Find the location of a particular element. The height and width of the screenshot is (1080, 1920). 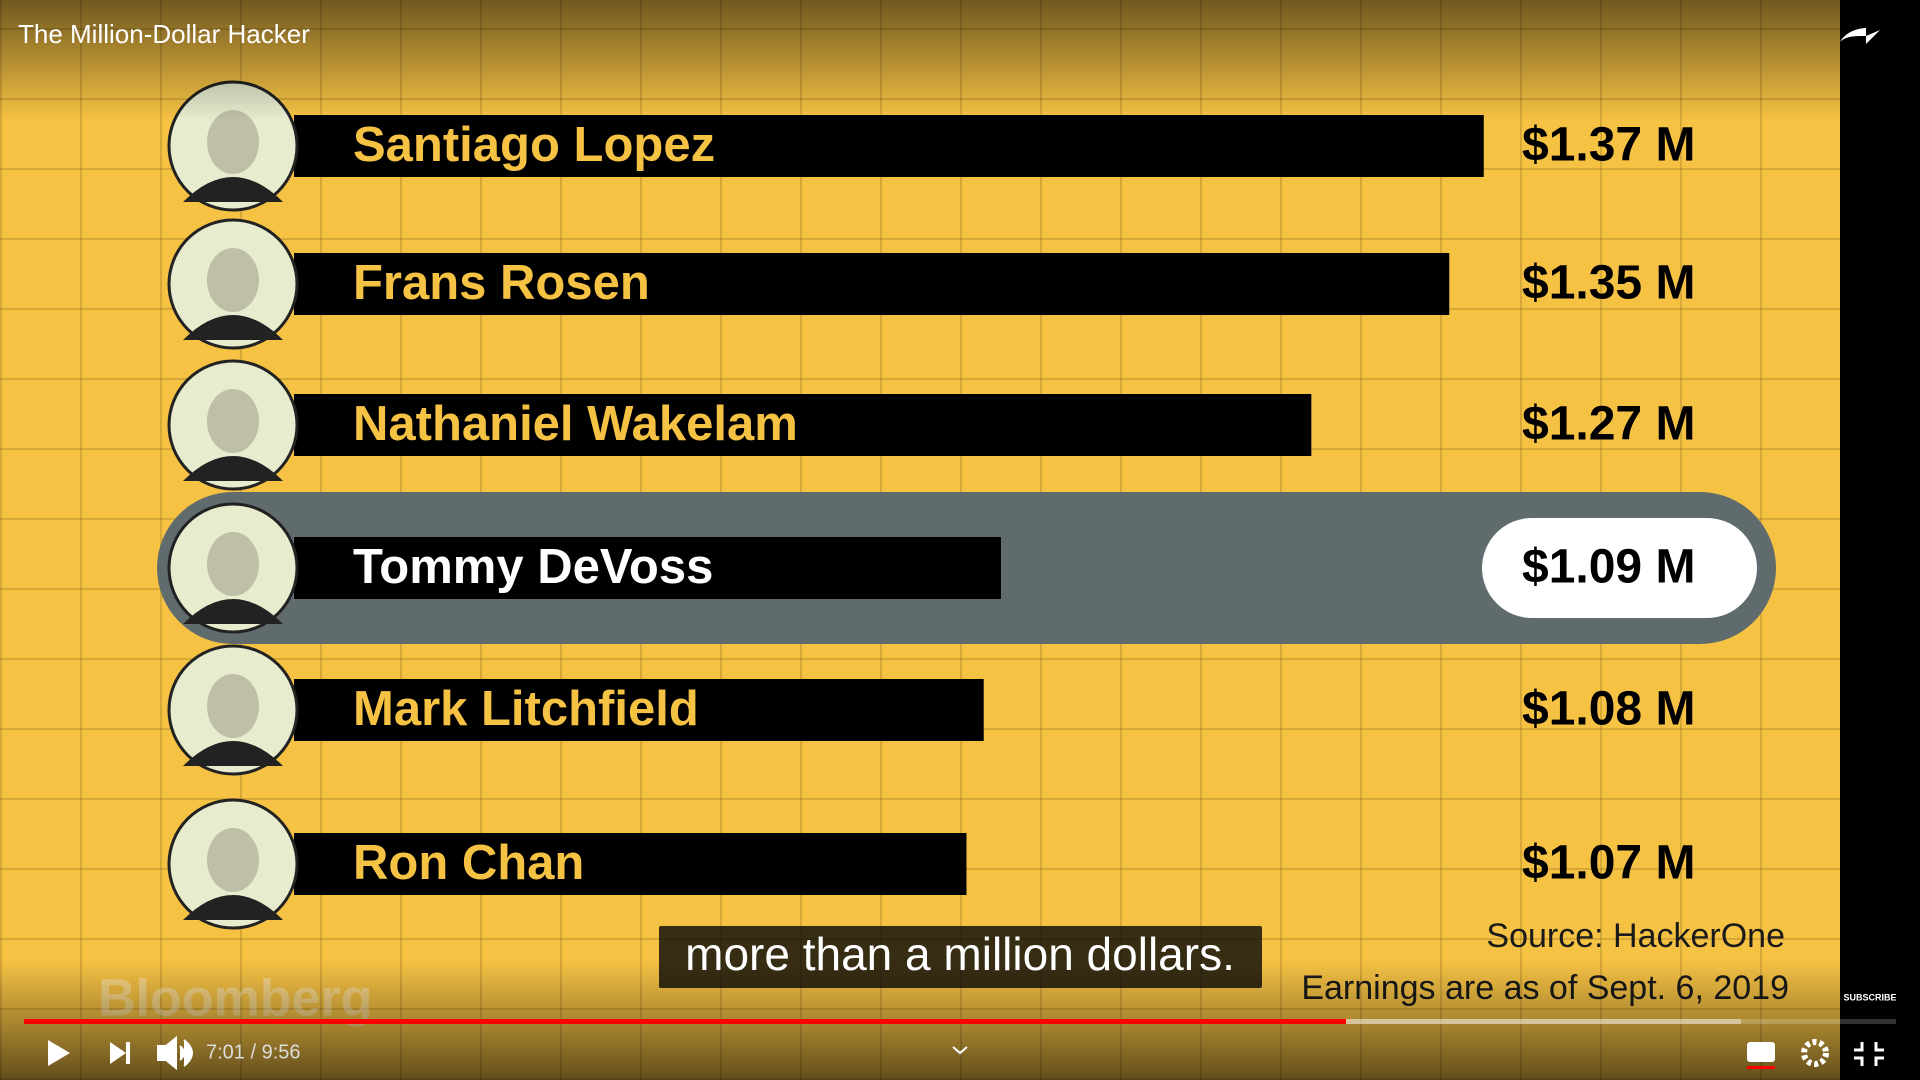

name-label: Ron Chan is located at coordinates (468, 863).